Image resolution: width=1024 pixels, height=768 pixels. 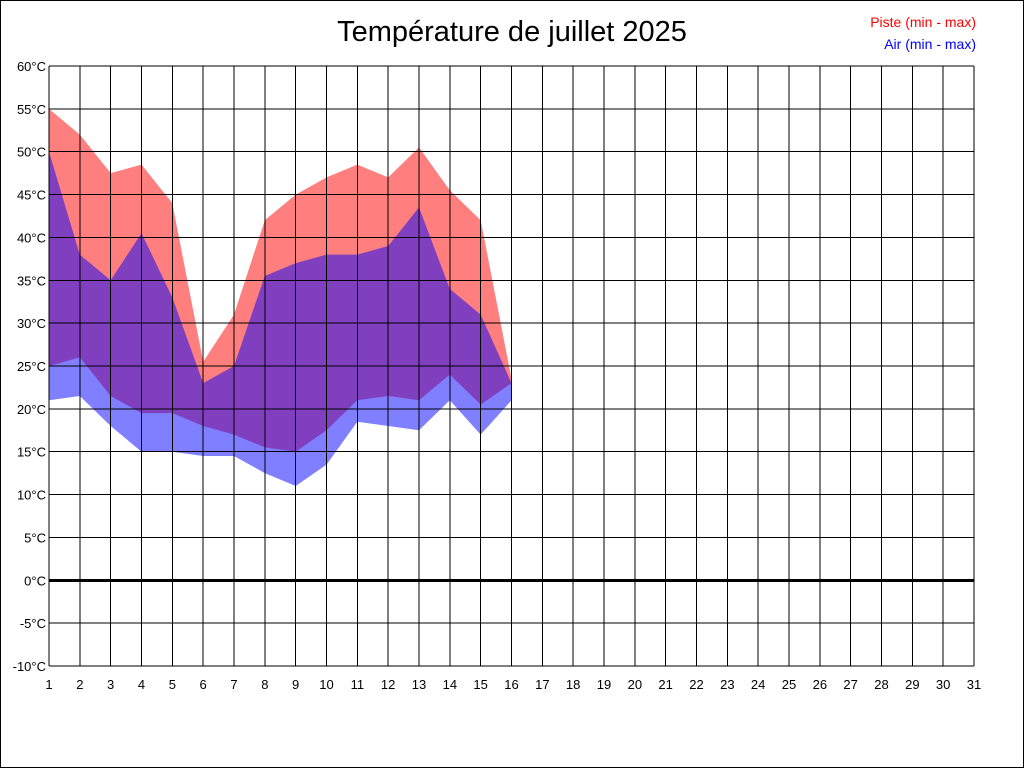 What do you see at coordinates (573, 684) in the screenshot?
I see `x-tick-label: 18` at bounding box center [573, 684].